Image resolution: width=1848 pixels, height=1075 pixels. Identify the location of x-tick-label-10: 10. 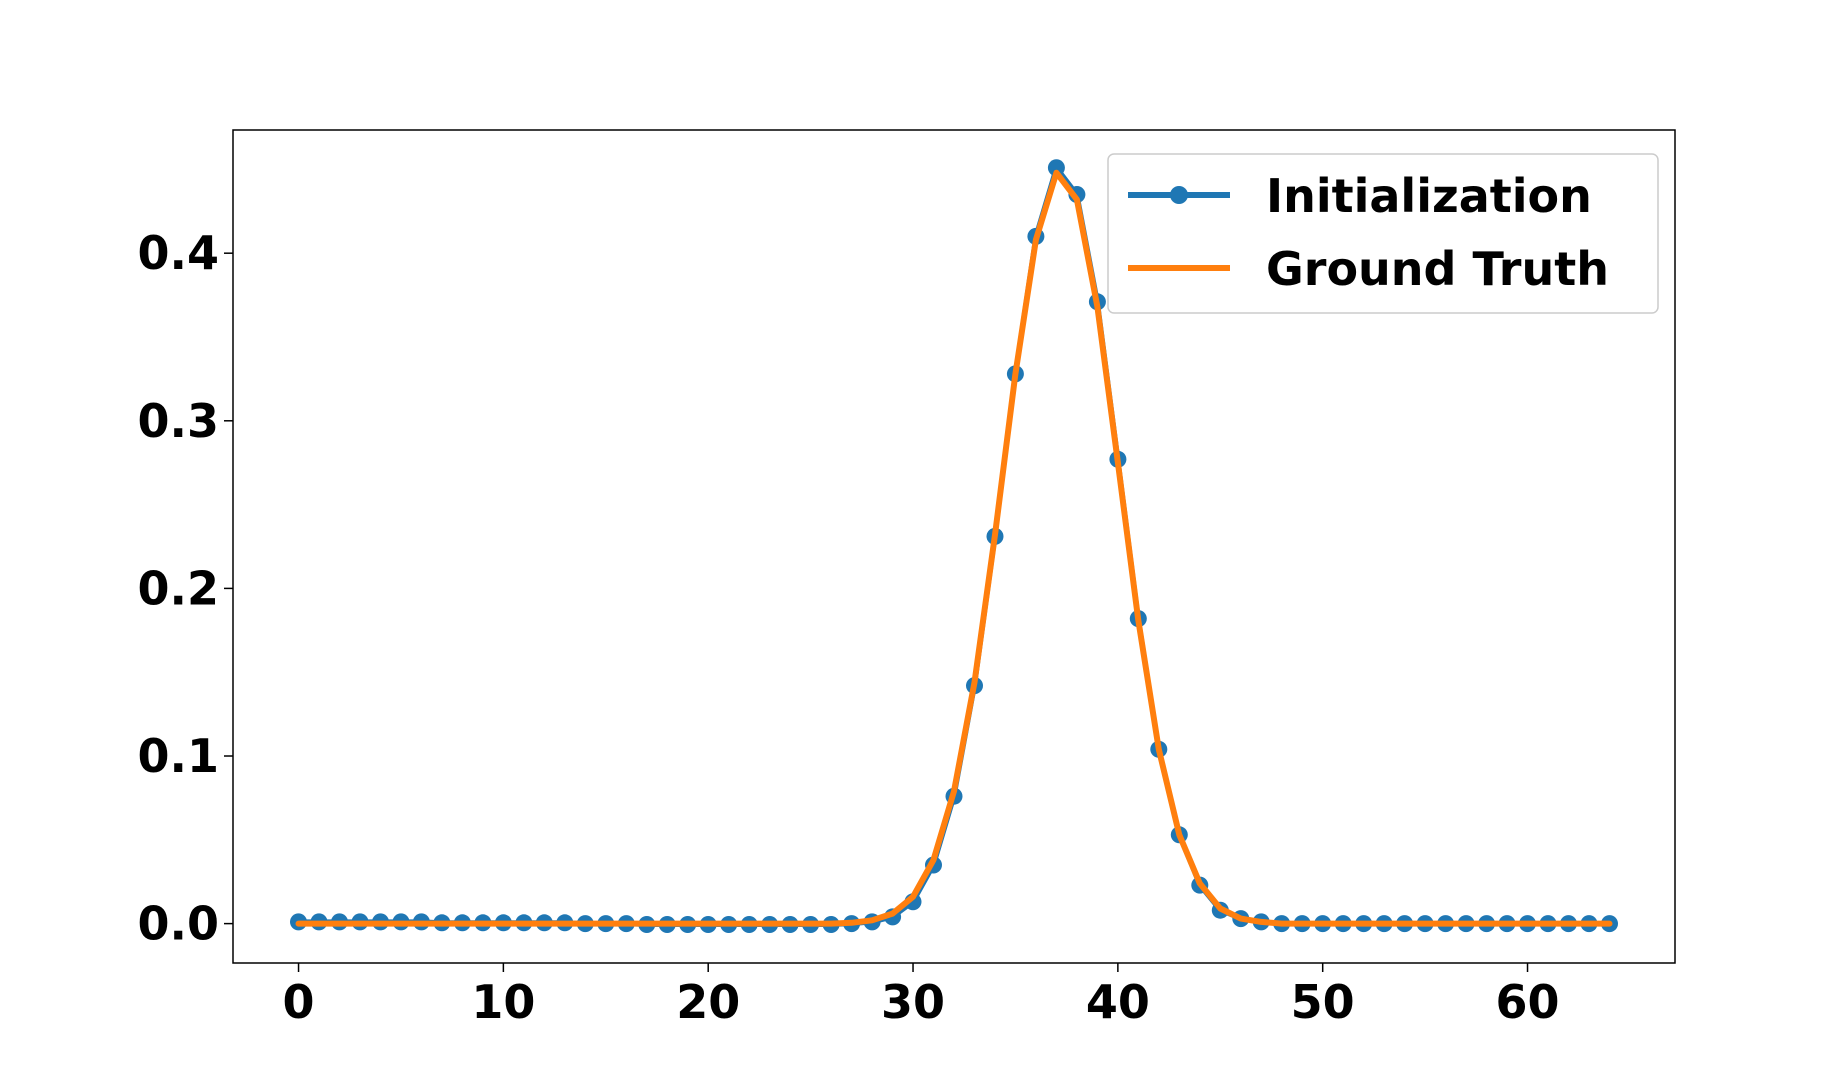
(503, 1002).